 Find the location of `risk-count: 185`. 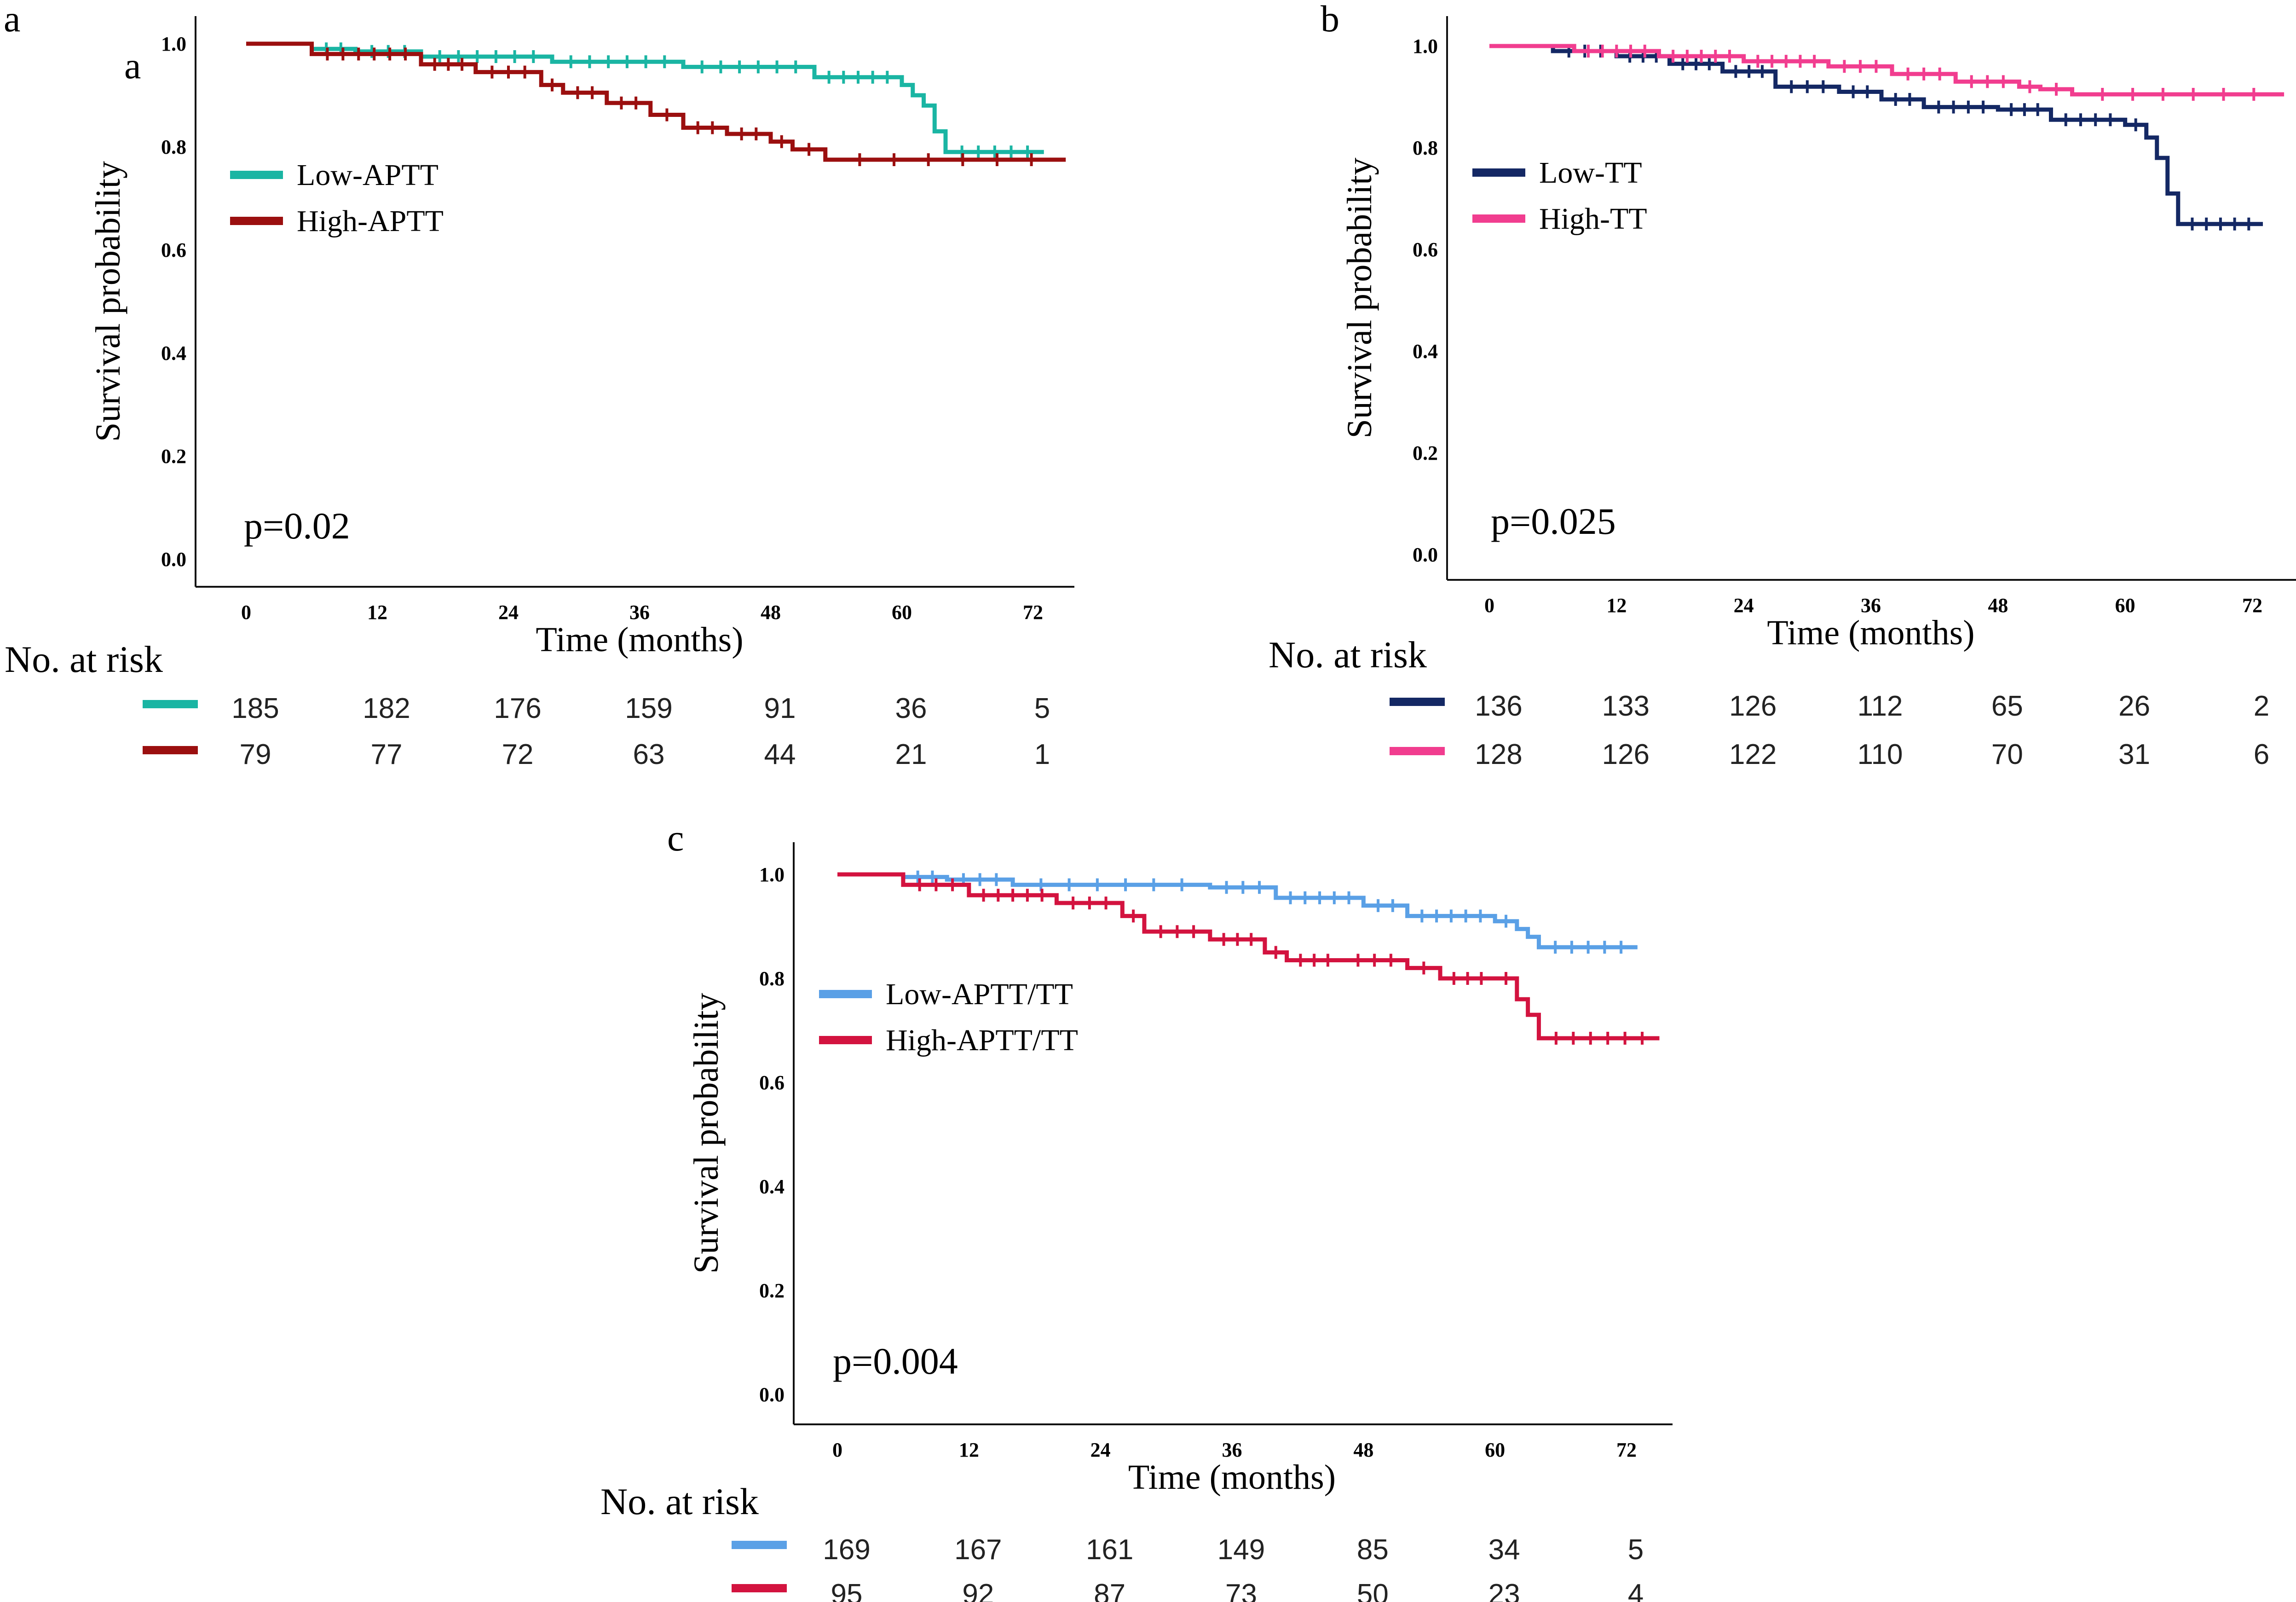

risk-count: 185 is located at coordinates (255, 708).